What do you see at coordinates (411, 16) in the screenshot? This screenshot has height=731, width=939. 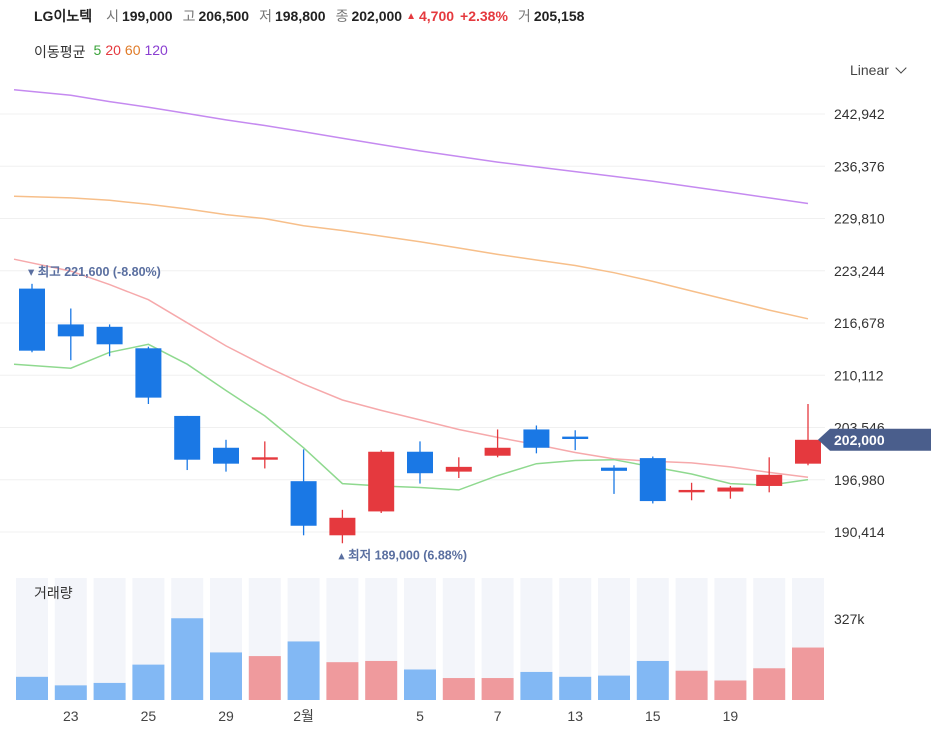 I see `up-triangle-icon: ▲` at bounding box center [411, 16].